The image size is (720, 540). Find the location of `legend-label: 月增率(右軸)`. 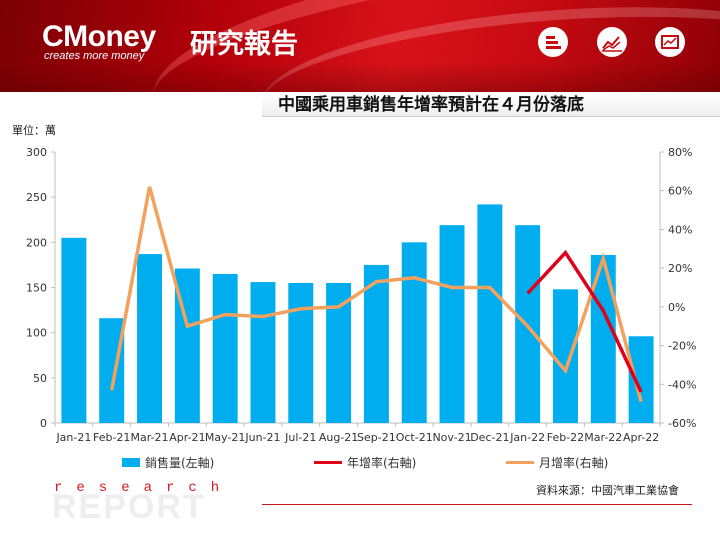

legend-label: 月增率(右軸) is located at coordinates (574, 463).